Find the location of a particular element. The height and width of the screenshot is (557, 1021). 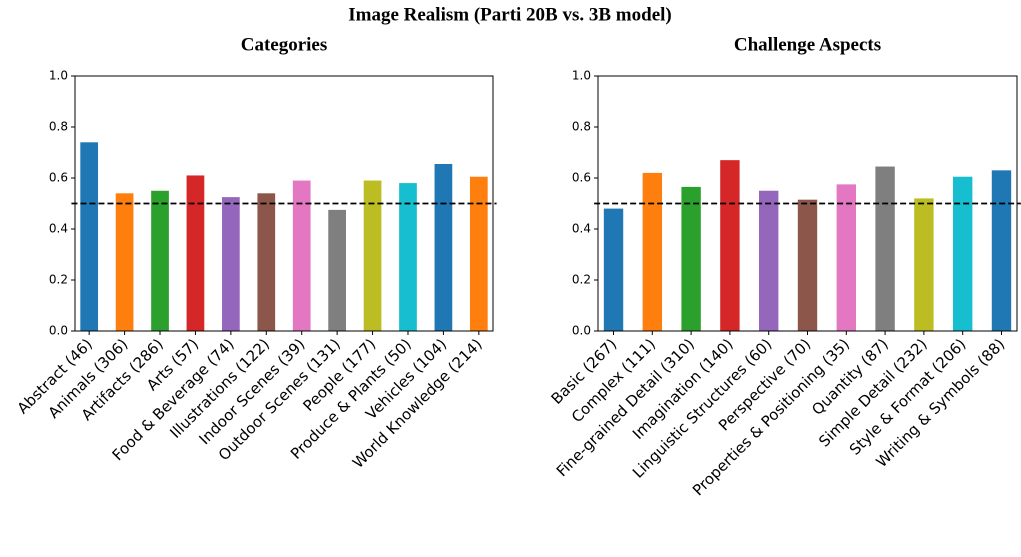

chart-title: Categories is located at coordinates (284, 44).